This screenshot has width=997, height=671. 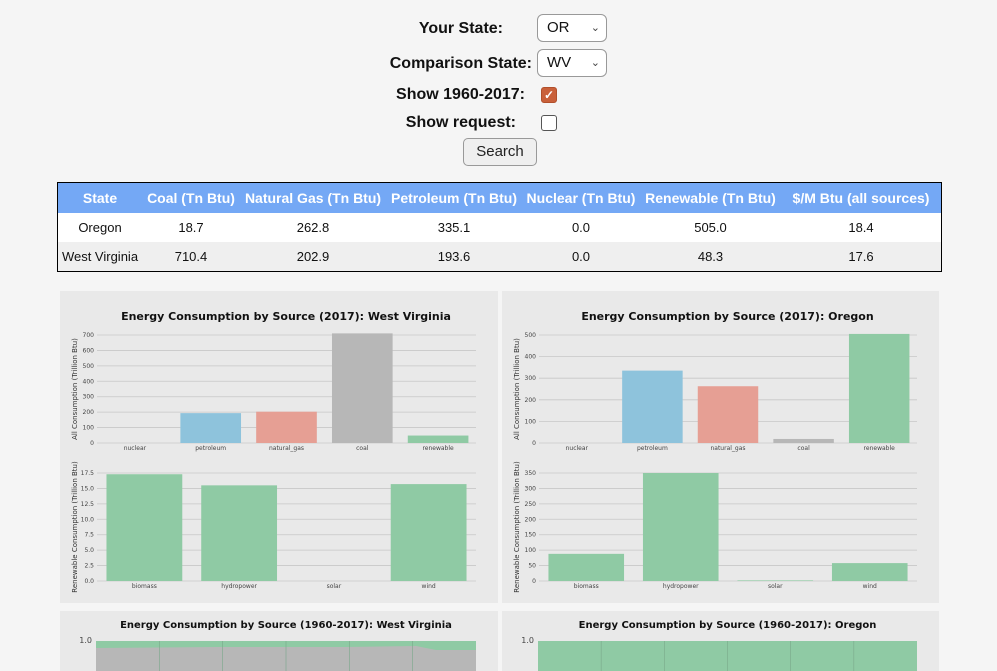 What do you see at coordinates (89, 566) in the screenshot?
I see `bottom-ytick-label: 2.5` at bounding box center [89, 566].